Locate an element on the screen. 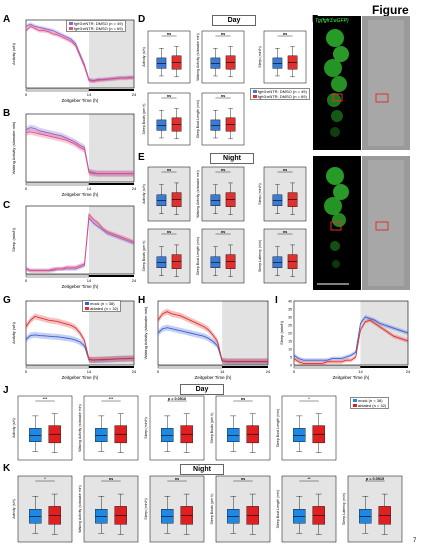 Image resolution: width=424 pixels, height=550 pixels. panel-label-g: G is located at coordinates (7, 300).